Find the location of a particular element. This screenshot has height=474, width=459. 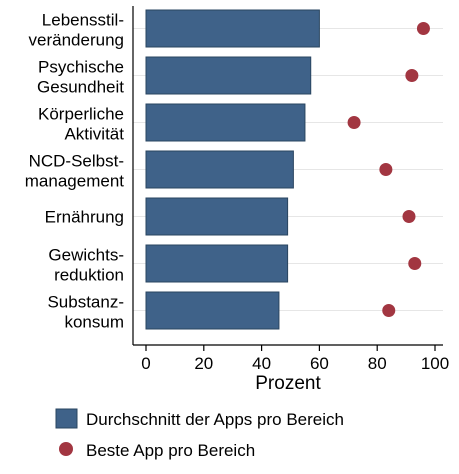

x-tick-label: 40 is located at coordinates (261, 363).